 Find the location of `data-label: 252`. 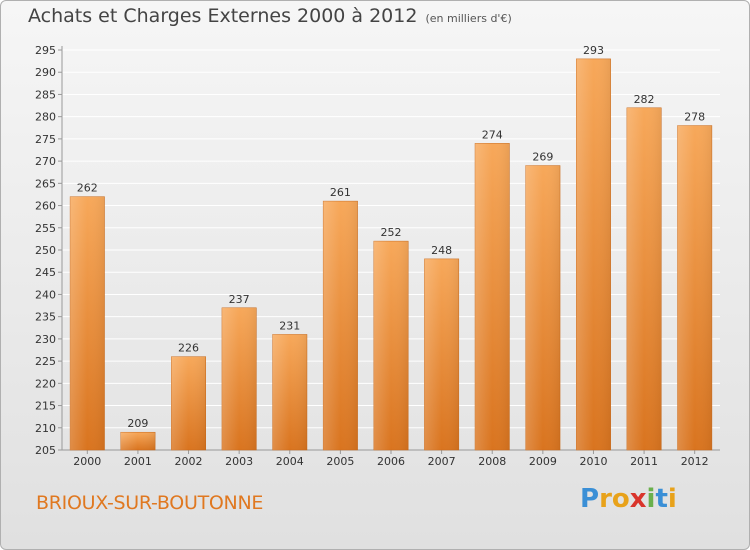

data-label: 252 is located at coordinates (391, 232).